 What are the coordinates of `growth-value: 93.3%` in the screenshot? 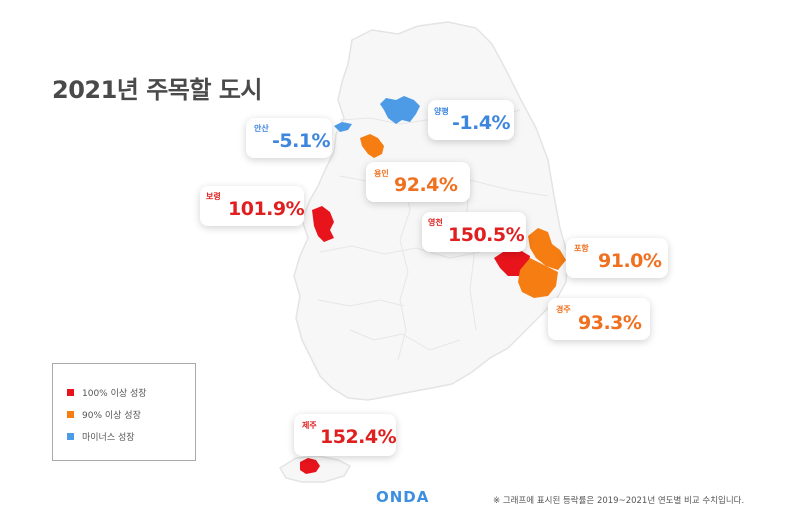 It's located at (610, 323).